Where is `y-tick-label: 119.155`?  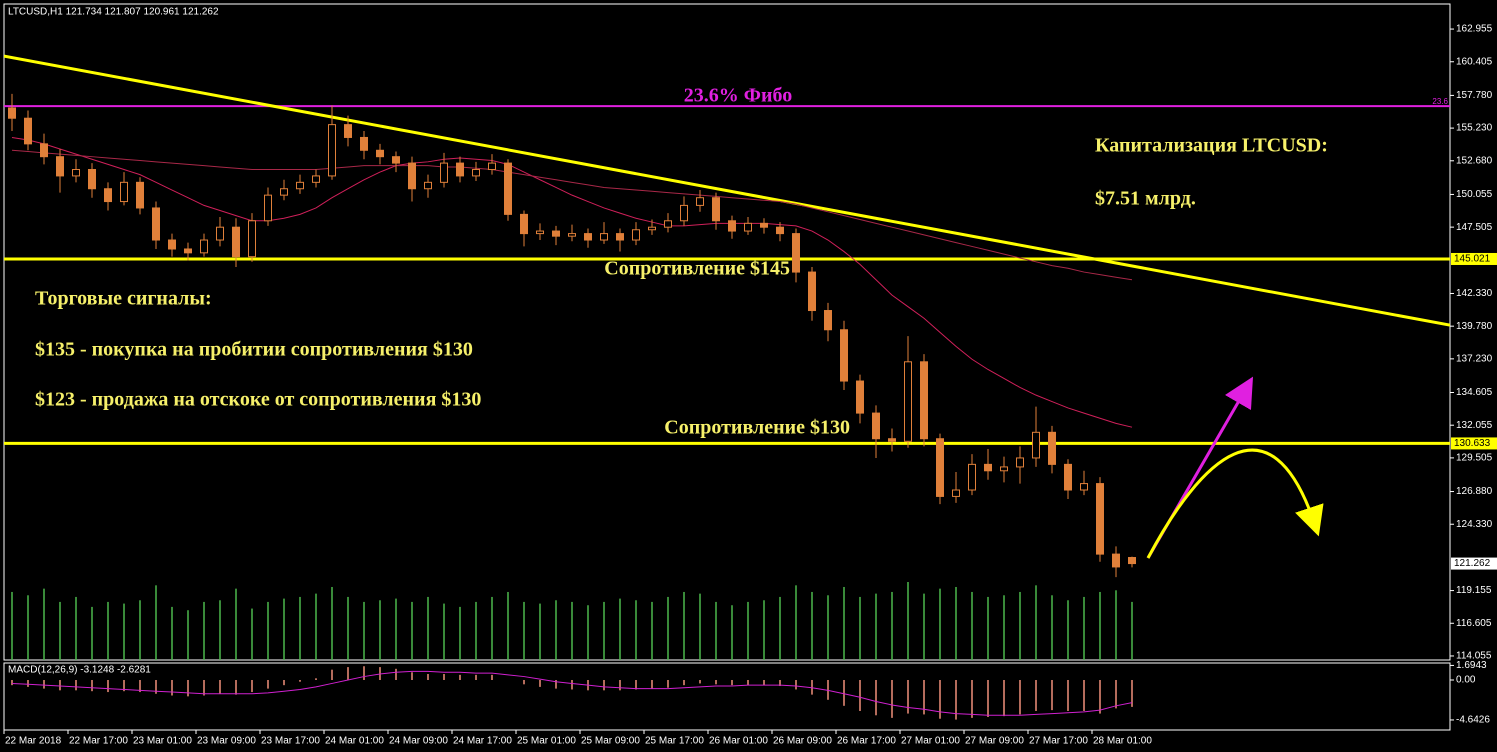 y-tick-label: 119.155 is located at coordinates (1474, 590).